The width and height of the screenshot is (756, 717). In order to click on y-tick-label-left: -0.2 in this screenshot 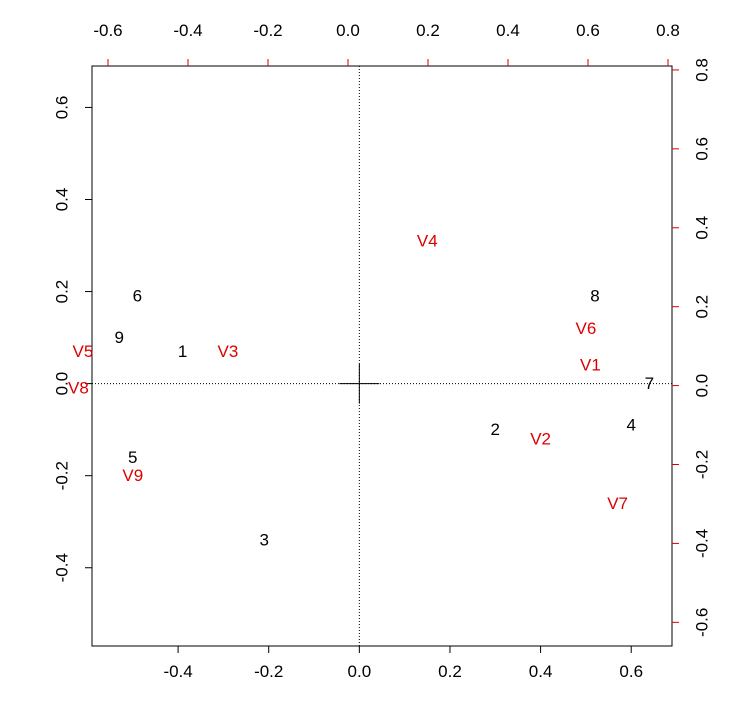, I will do `click(62, 475)`.